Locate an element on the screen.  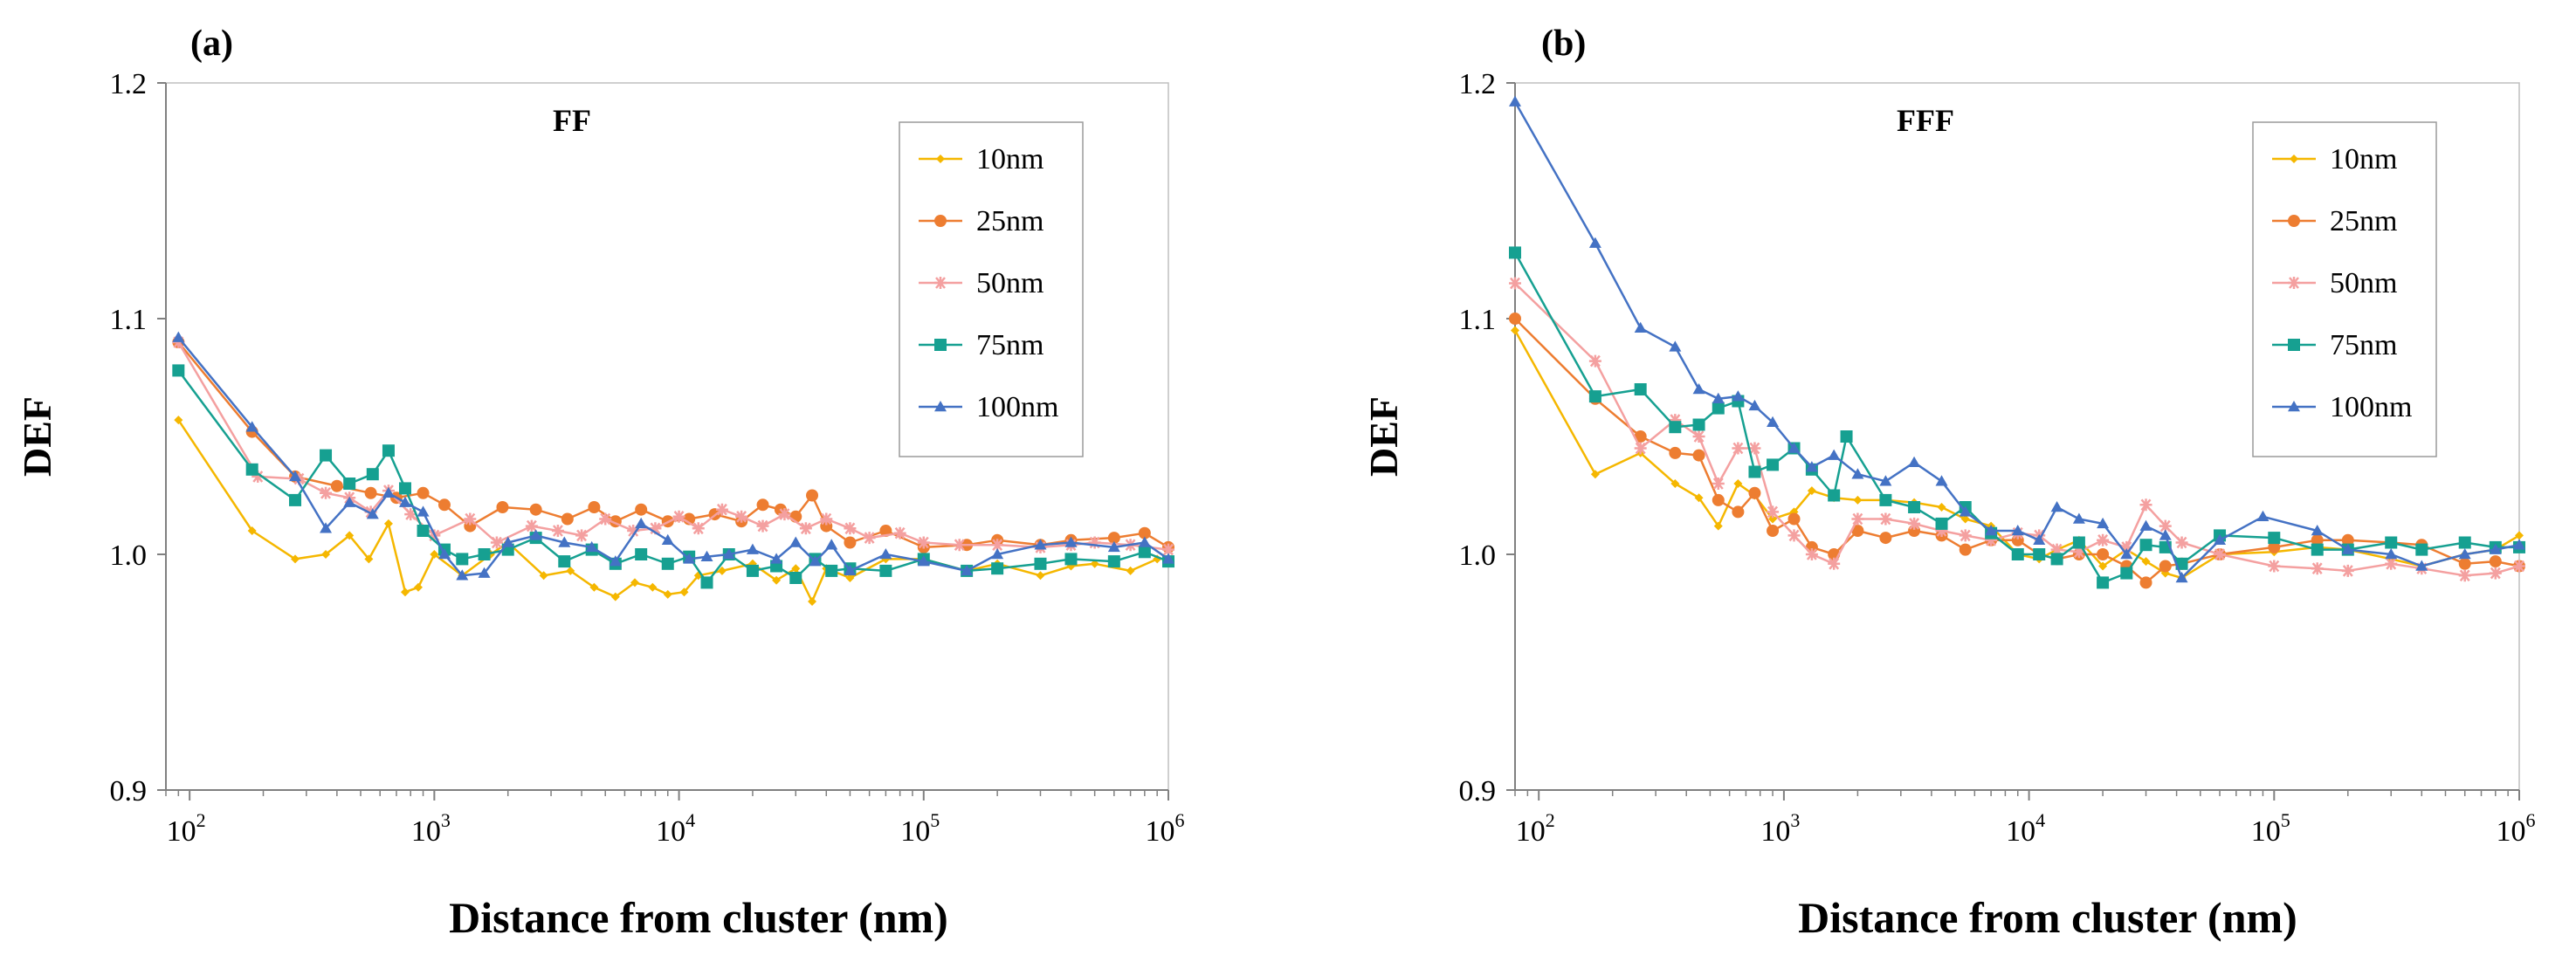
panel-label: (a) is located at coordinates (211, 44).